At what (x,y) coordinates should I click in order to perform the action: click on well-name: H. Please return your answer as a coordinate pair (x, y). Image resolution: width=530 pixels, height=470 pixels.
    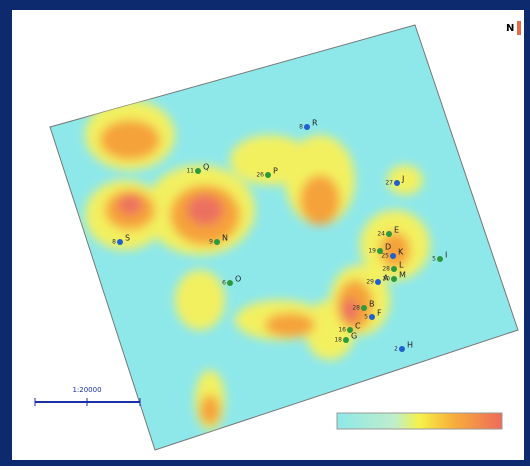
    Looking at the image, I should click on (410, 345).